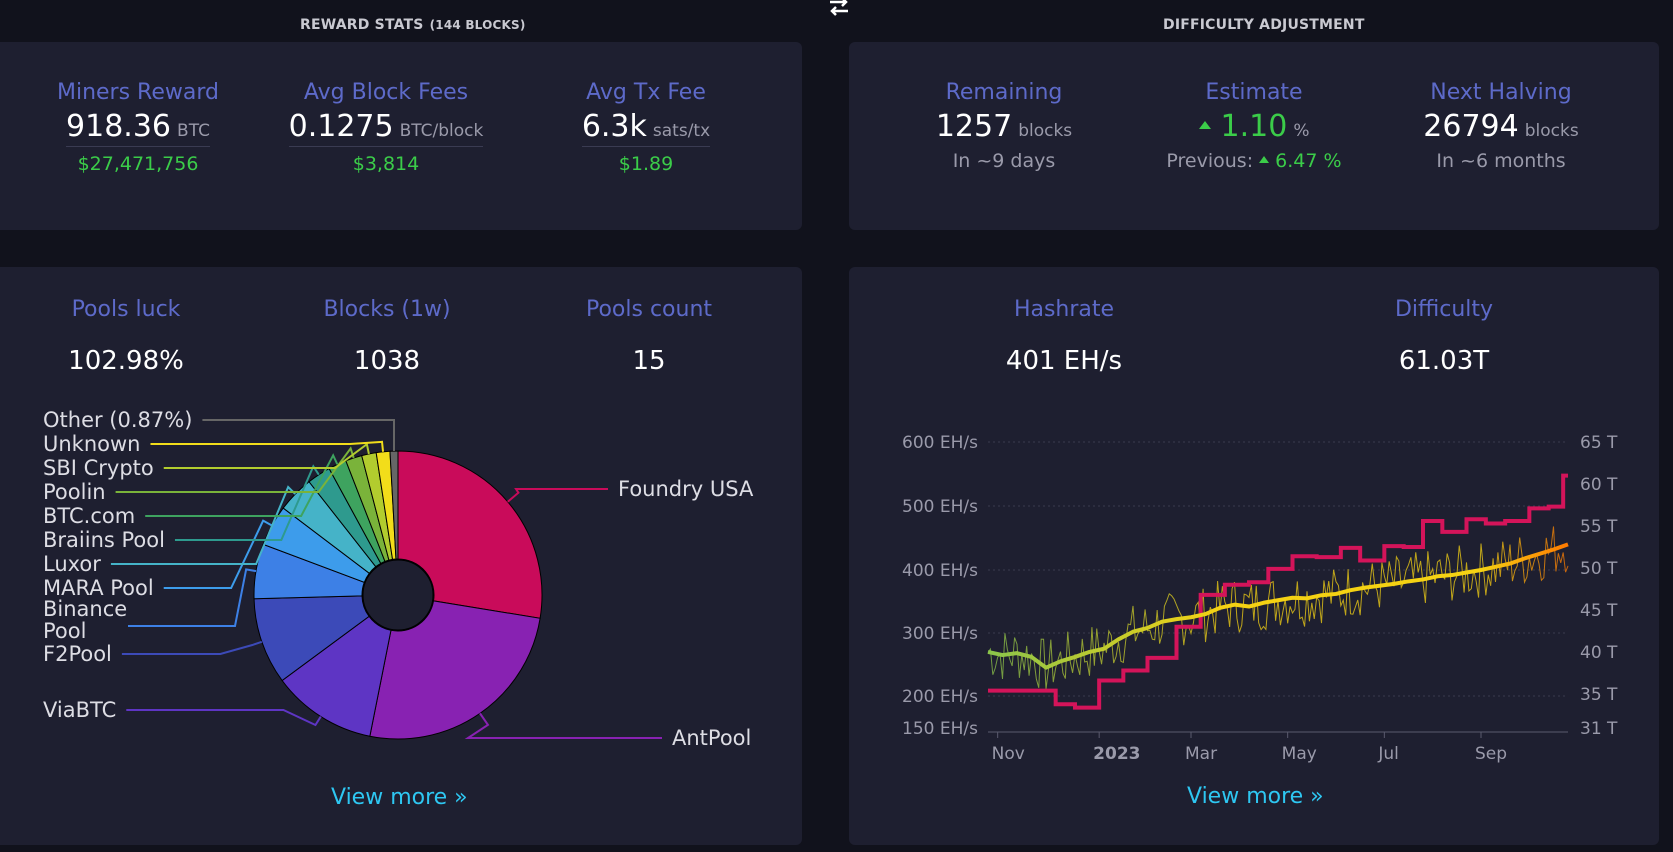  What do you see at coordinates (267, 446) in the screenshot?
I see `pie-connector-unknown` at bounding box center [267, 446].